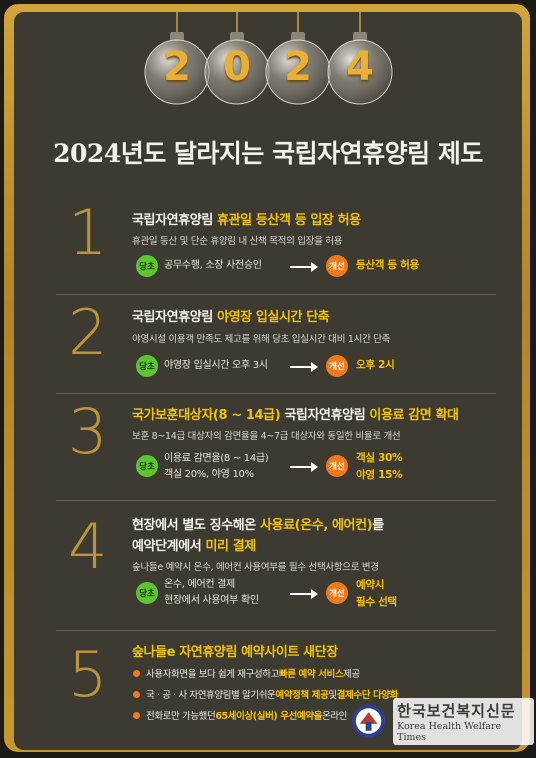 The height and width of the screenshot is (758, 536). I want to click on section-5-bullet-2: 국 · 공 · 사 자연휴양림별 알기쉬운 예약정책 제공 및 결제수단 다양화, so click(265, 694).